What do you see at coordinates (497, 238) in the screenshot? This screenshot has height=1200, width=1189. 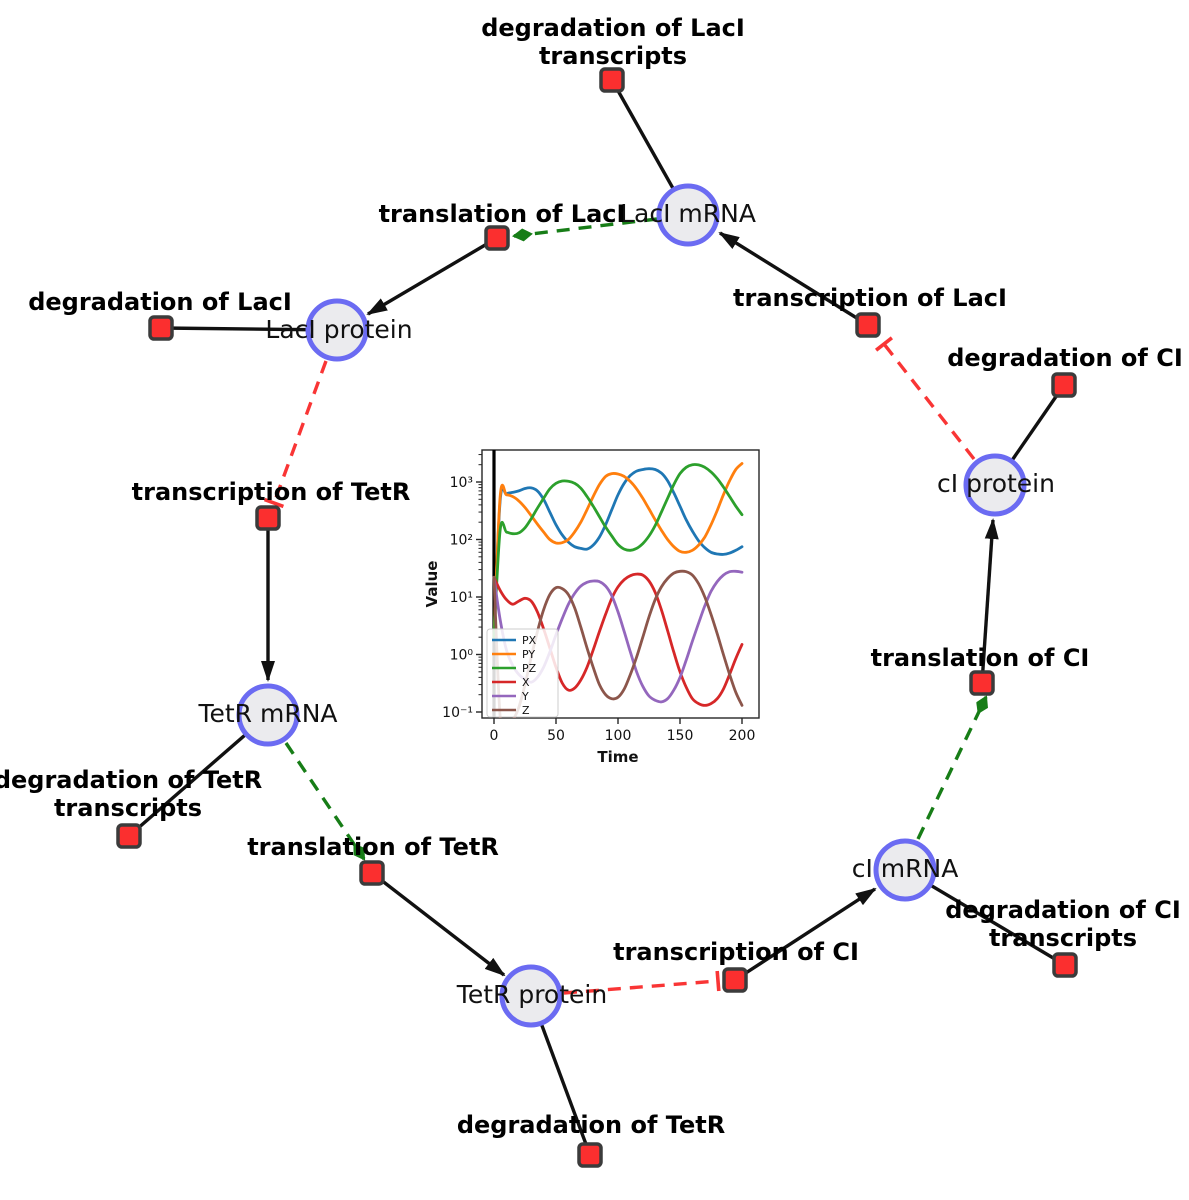 I see `translation-laci-square` at bounding box center [497, 238].